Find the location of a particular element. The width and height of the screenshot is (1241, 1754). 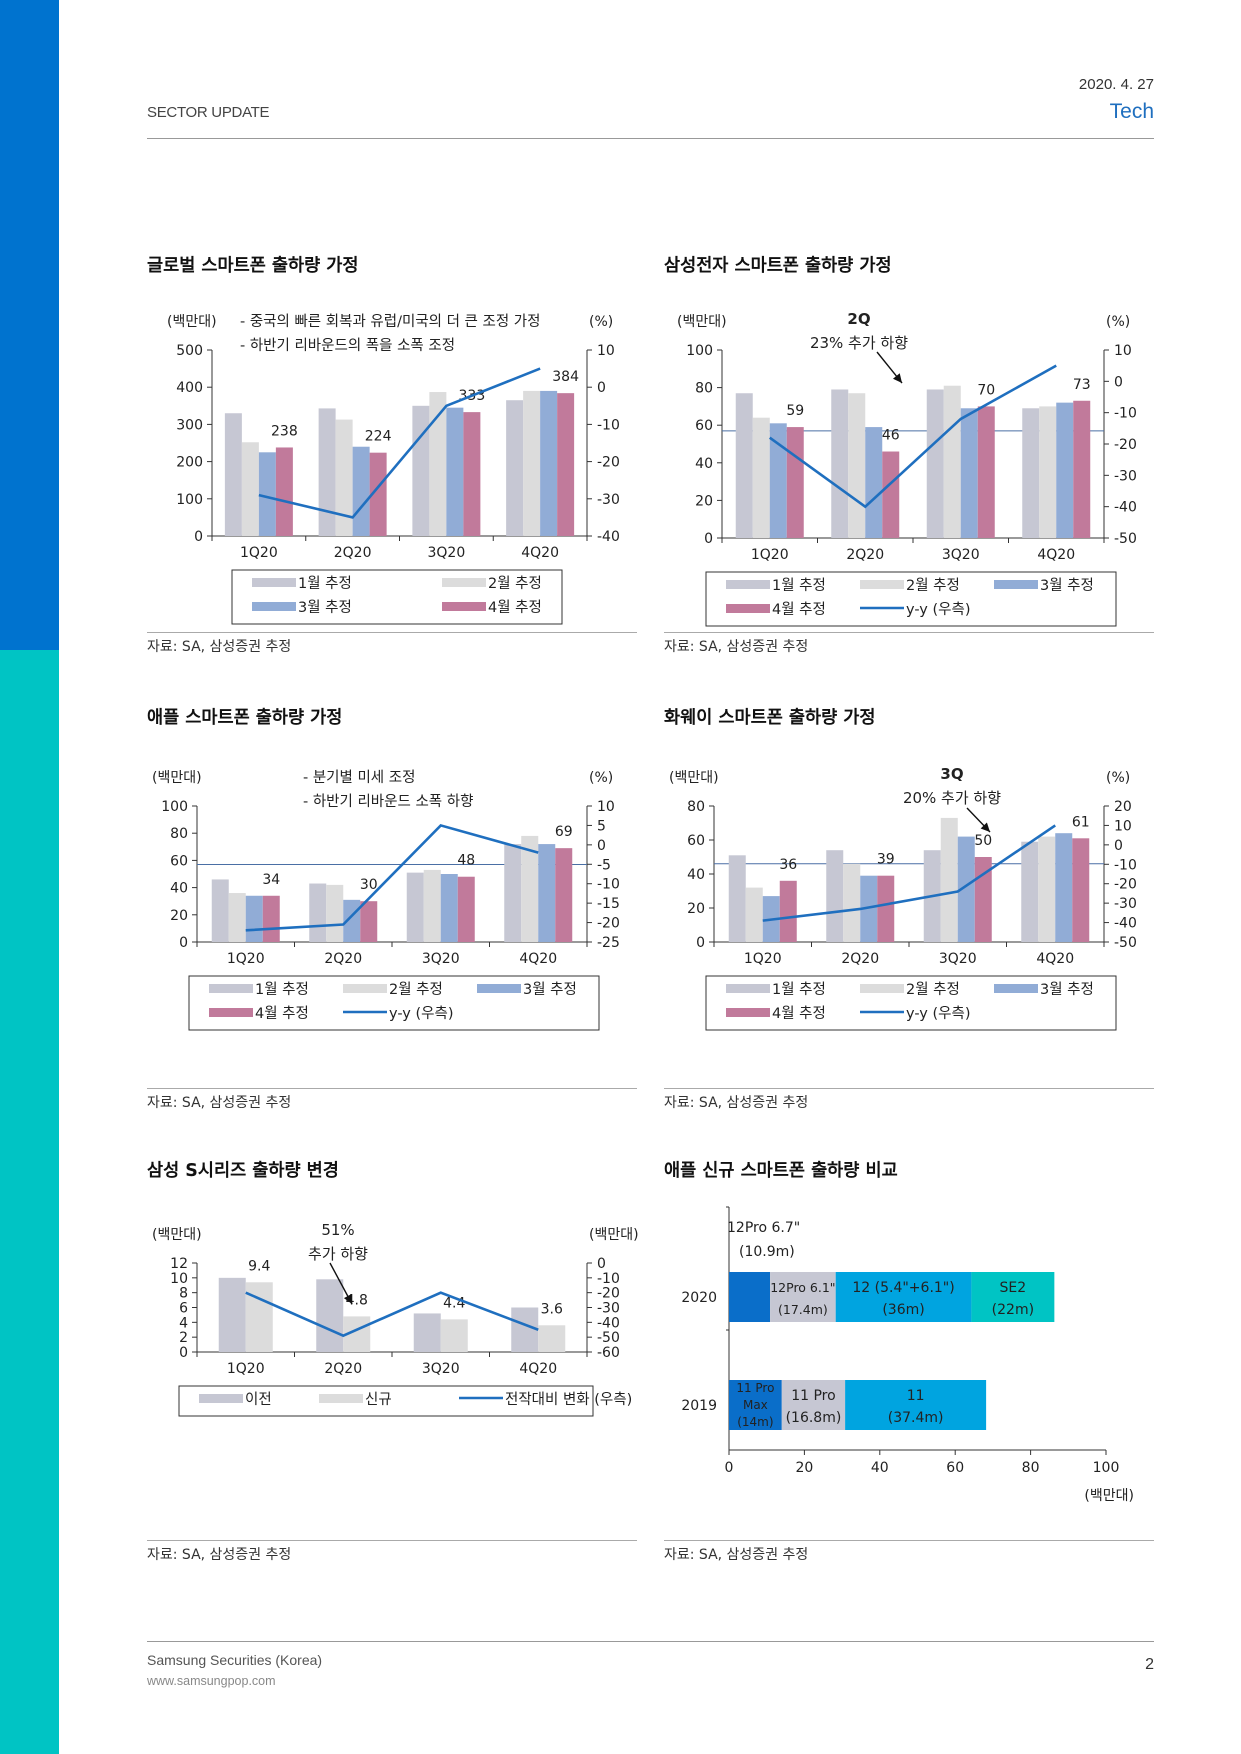

y-tick-label: 4 is located at coordinates (183, 1323).